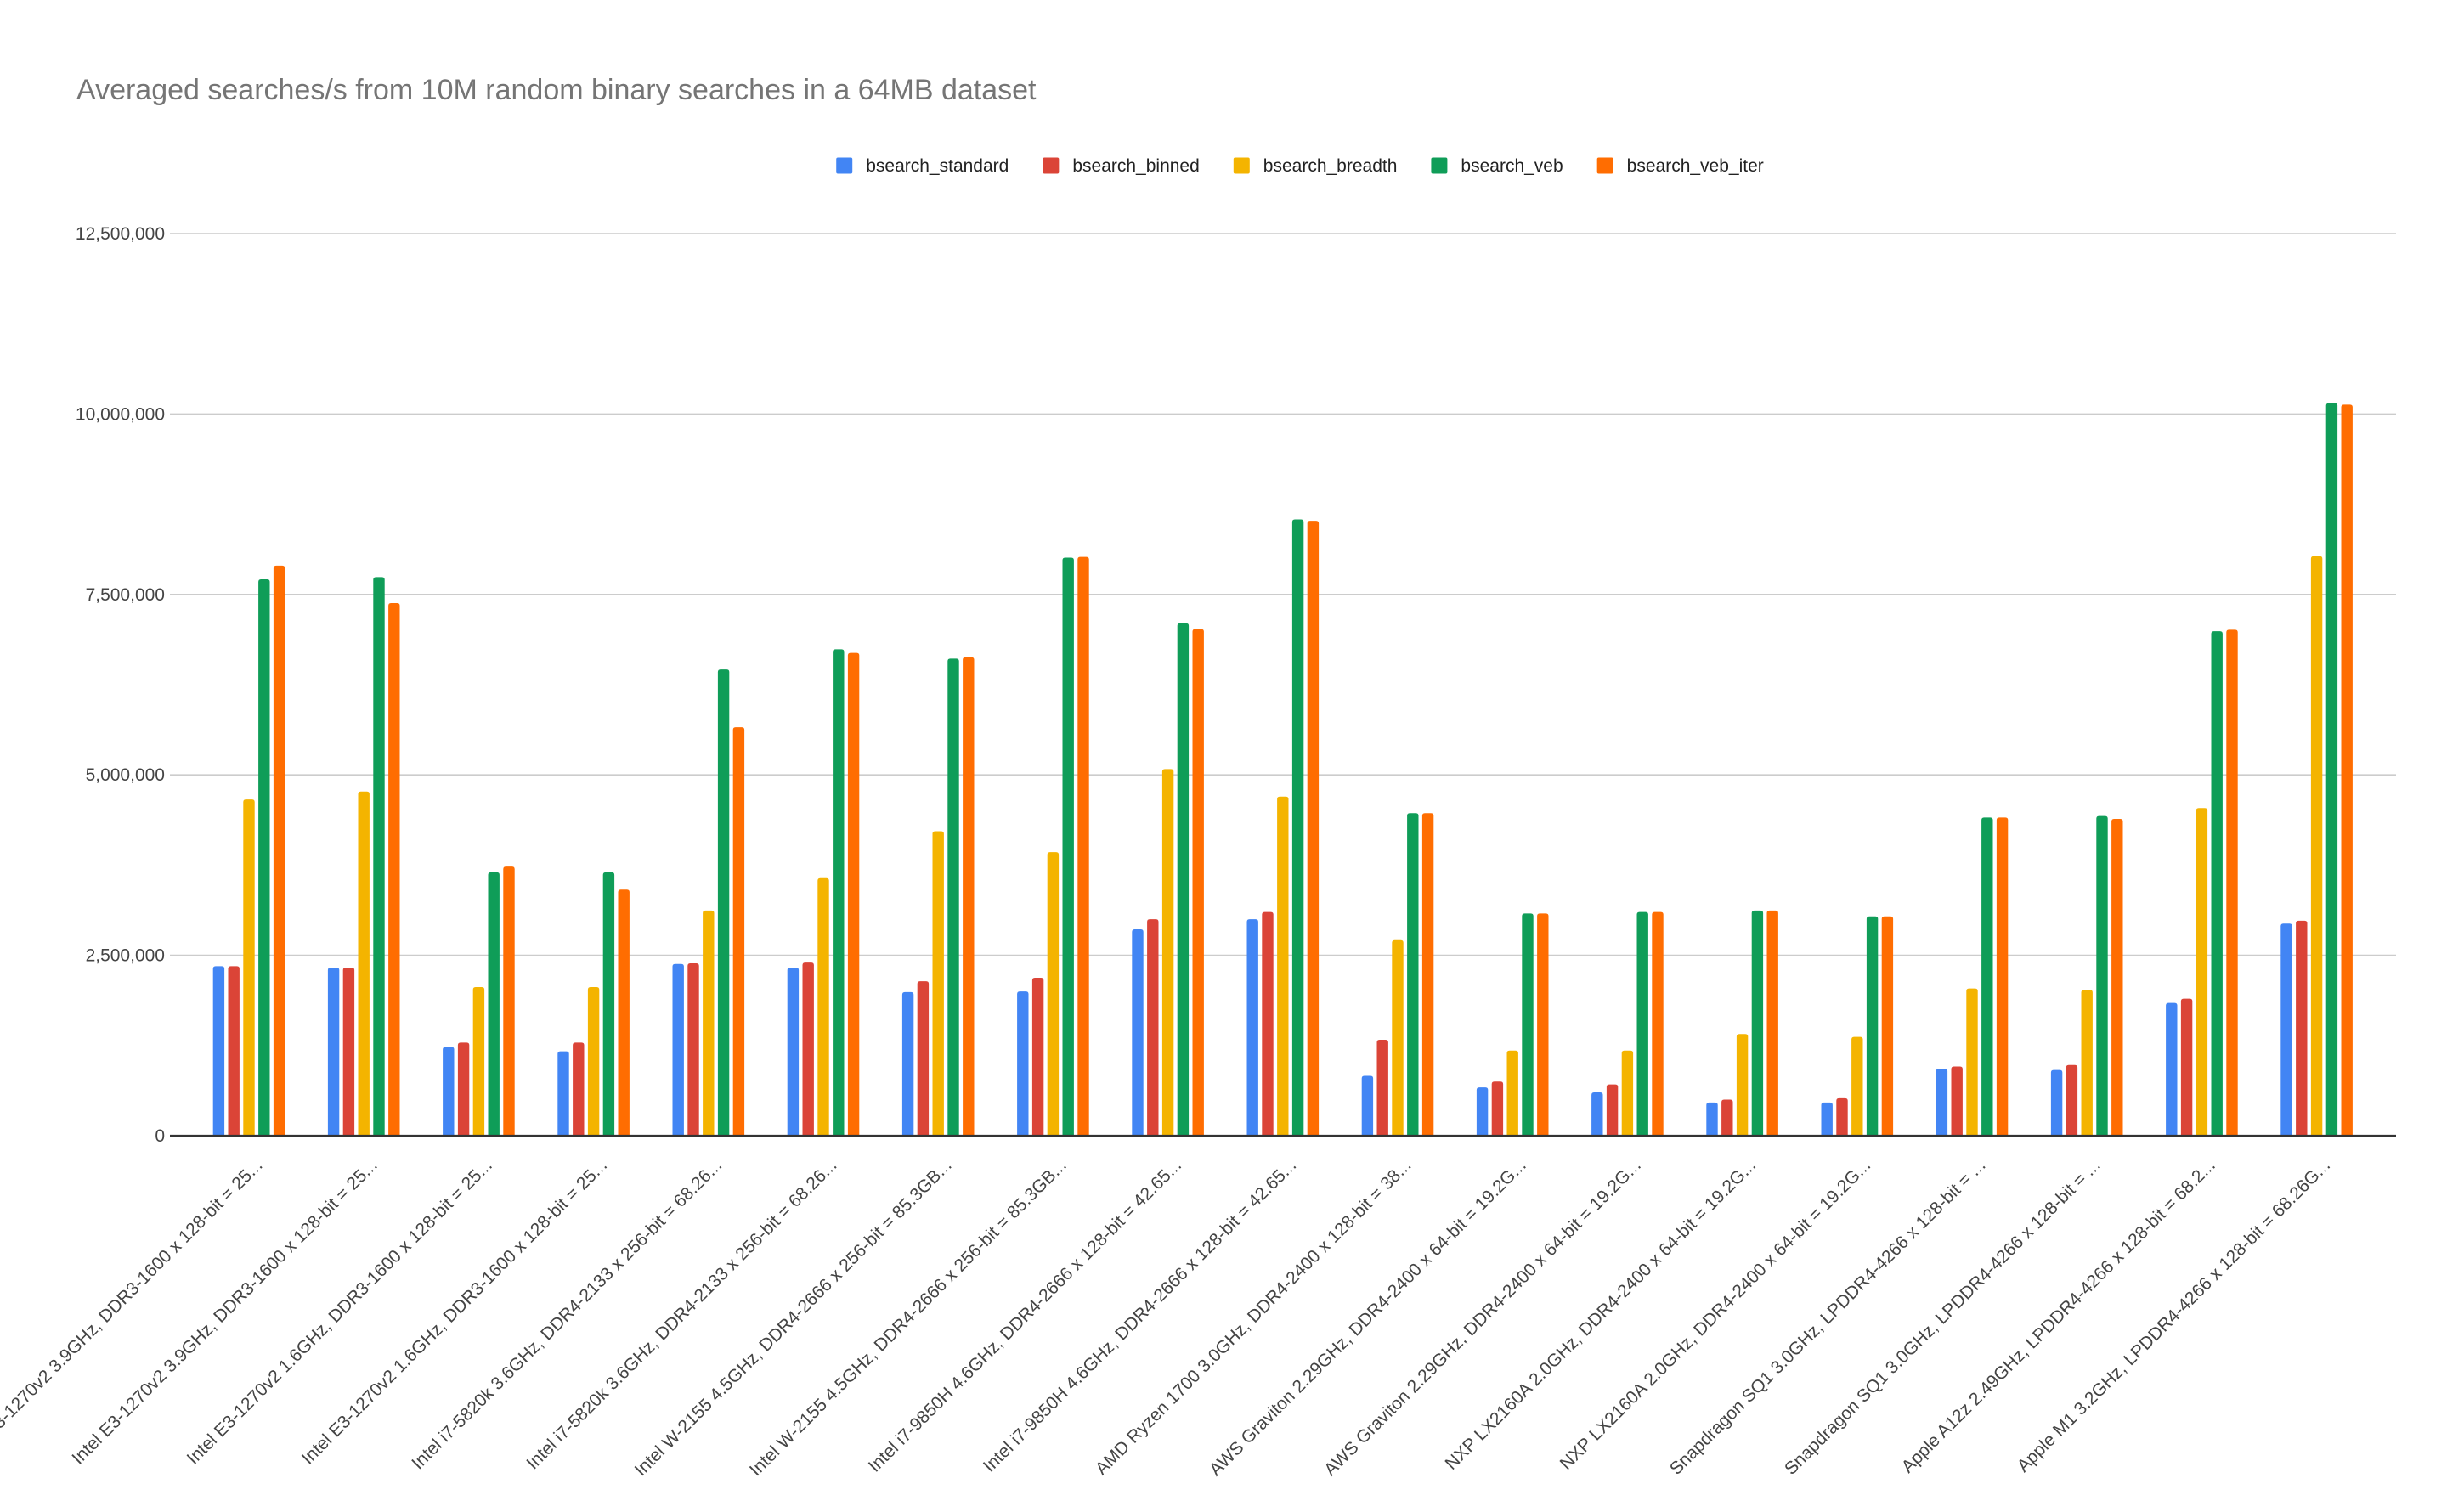 This screenshot has height=1512, width=2447. Describe the element at coordinates (1135, 166) in the screenshot. I see `legend-label: bsearch_binned` at that location.